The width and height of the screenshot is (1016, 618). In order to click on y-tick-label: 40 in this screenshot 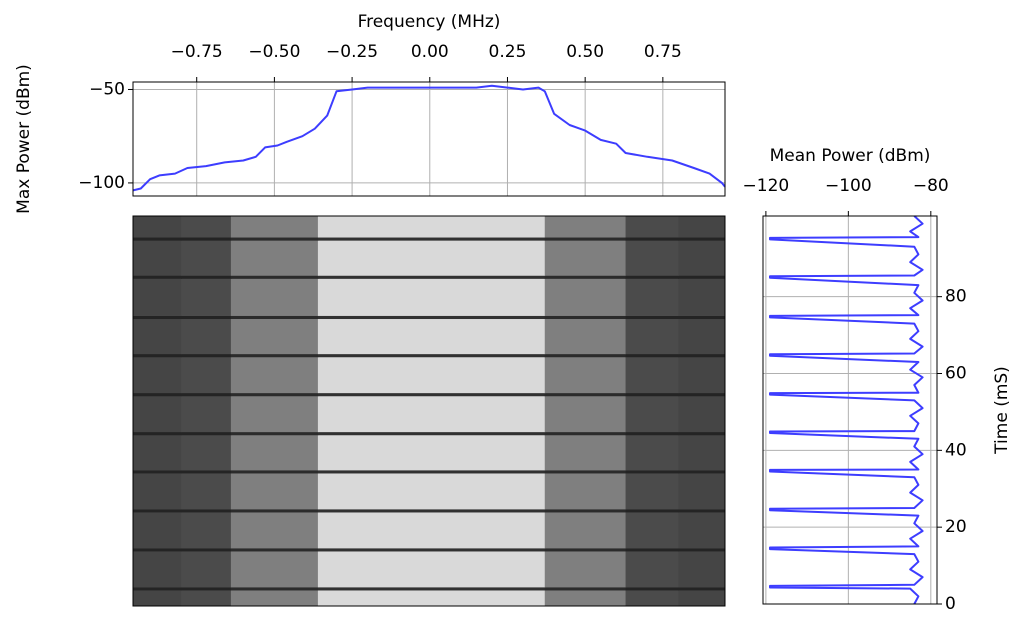, I will do `click(956, 450)`.